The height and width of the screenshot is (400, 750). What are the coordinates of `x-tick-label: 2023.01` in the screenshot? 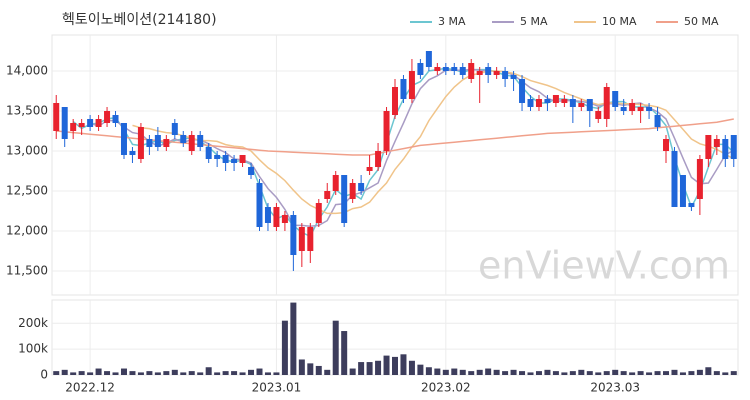 It's located at (277, 388).